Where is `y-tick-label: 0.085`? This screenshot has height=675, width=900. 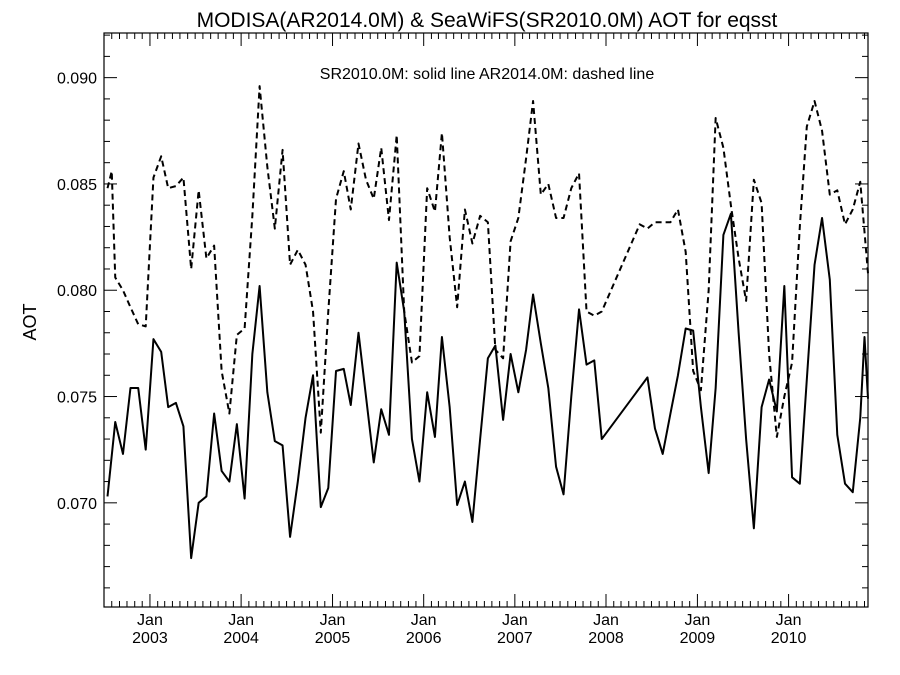 y-tick-label: 0.085 is located at coordinates (77, 185).